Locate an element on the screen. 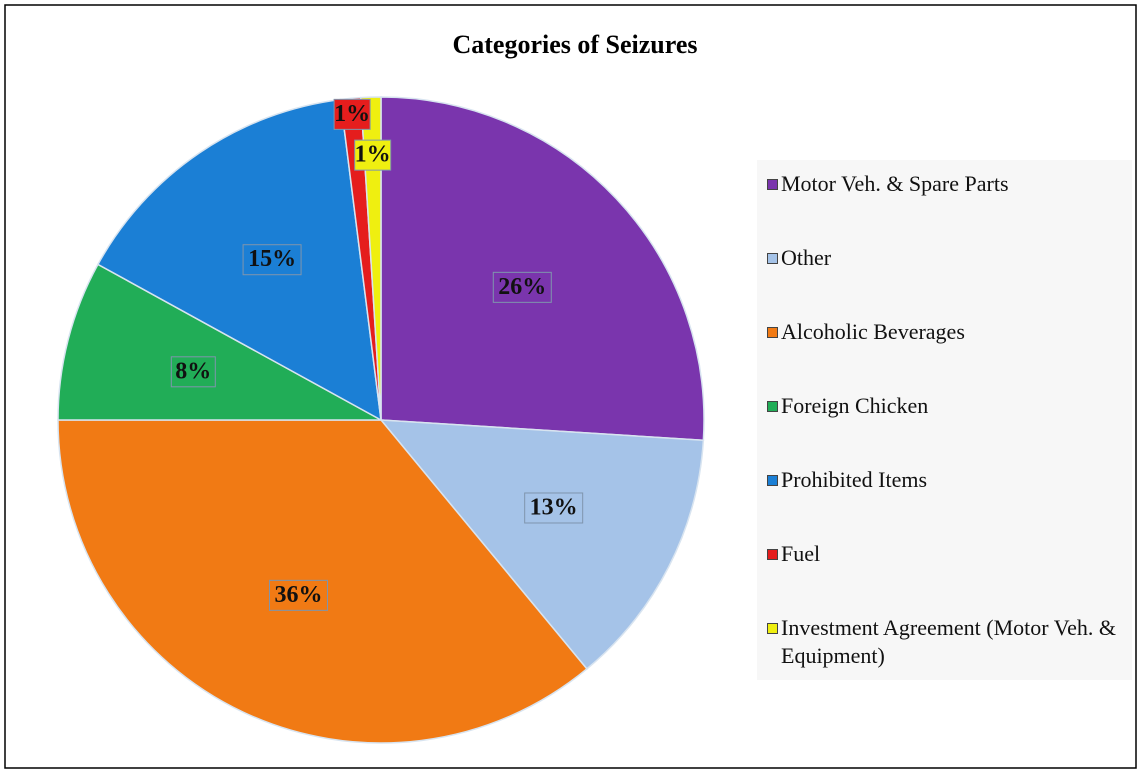 The height and width of the screenshot is (773, 1141). legend-item: Alcoholic Beverages is located at coordinates (947, 332).